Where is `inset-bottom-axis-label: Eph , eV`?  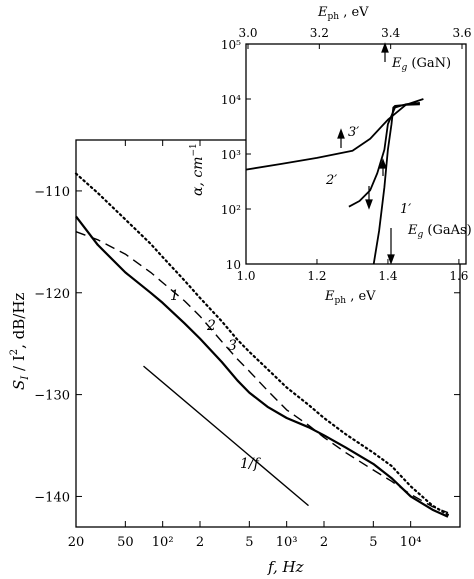 inset-bottom-axis-label: Eph , eV is located at coordinates (350, 297).